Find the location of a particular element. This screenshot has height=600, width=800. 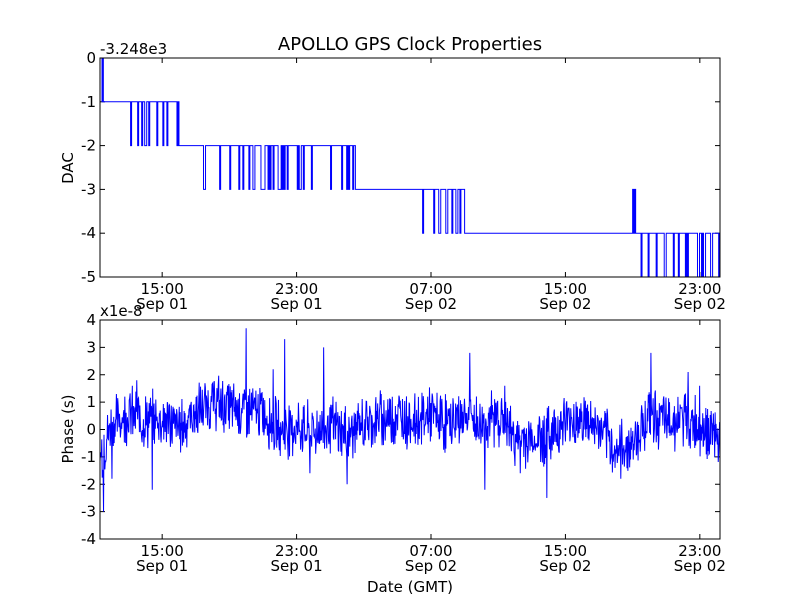

phase-offset-text: x1e-8 is located at coordinates (121, 311).